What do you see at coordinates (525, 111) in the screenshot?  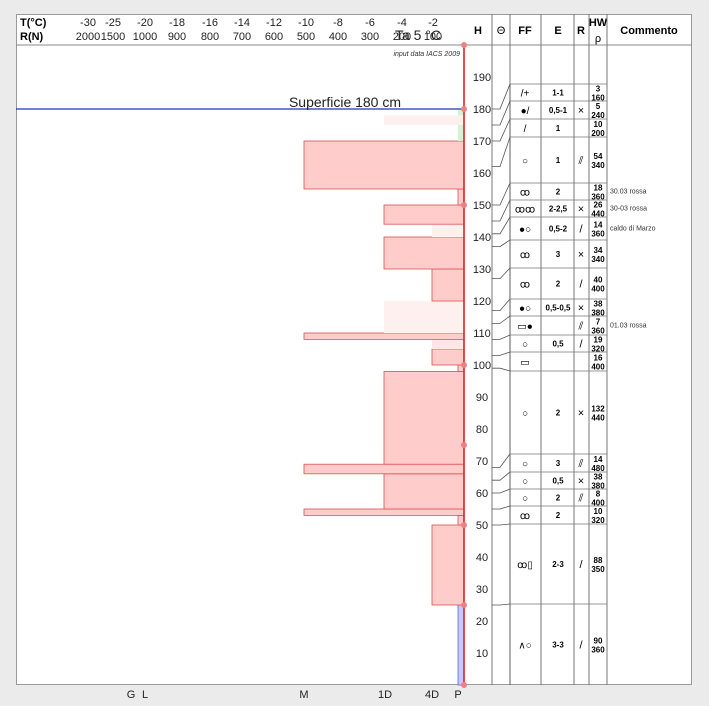 I see `ff-symbol: ●/` at bounding box center [525, 111].